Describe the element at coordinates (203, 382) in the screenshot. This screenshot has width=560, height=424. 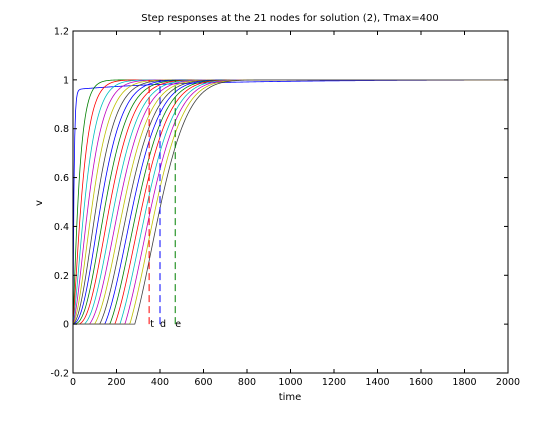
I see `x-tick-label: 600` at that location.